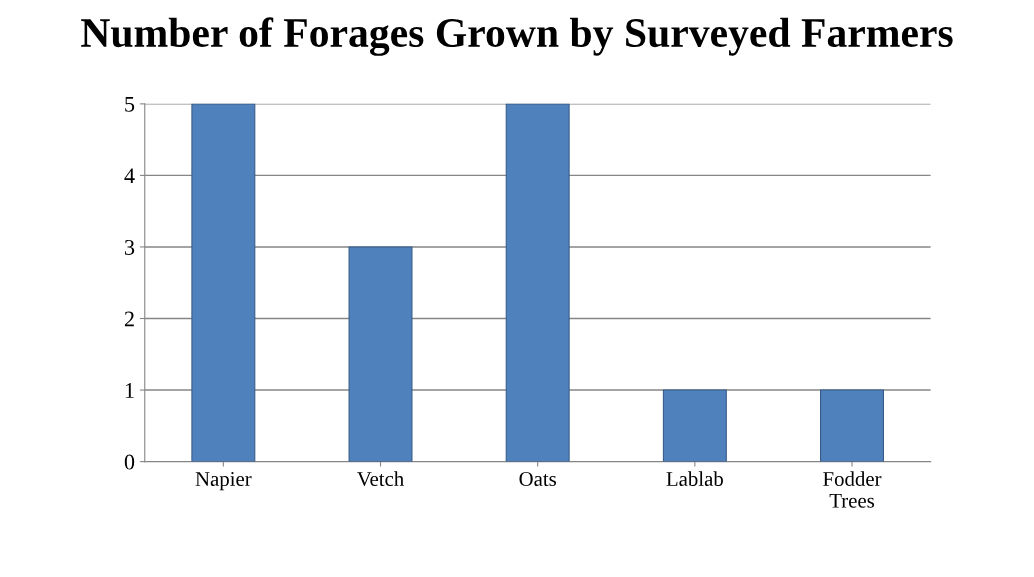 This screenshot has height=577, width=1034. What do you see at coordinates (129, 319) in the screenshot?
I see `y-tick-label: 2` at bounding box center [129, 319].